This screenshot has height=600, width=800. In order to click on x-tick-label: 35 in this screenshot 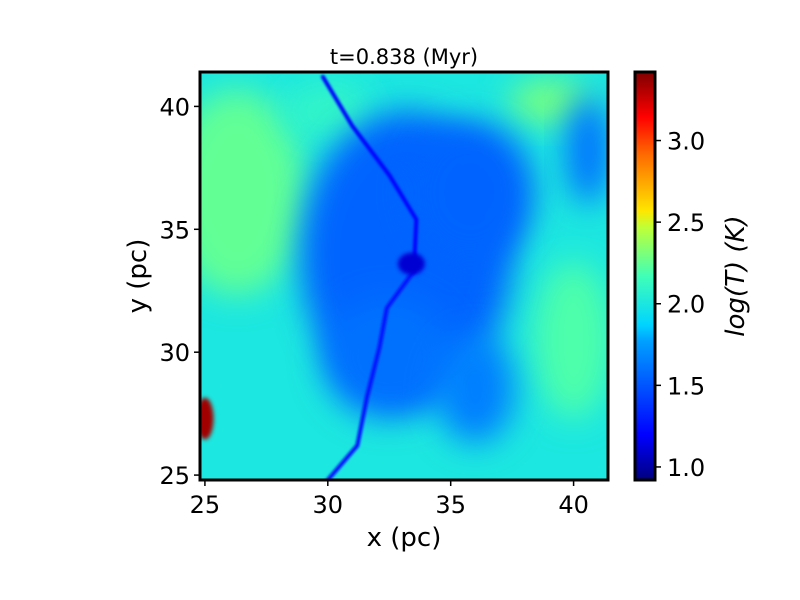, I will do `click(450, 505)`.